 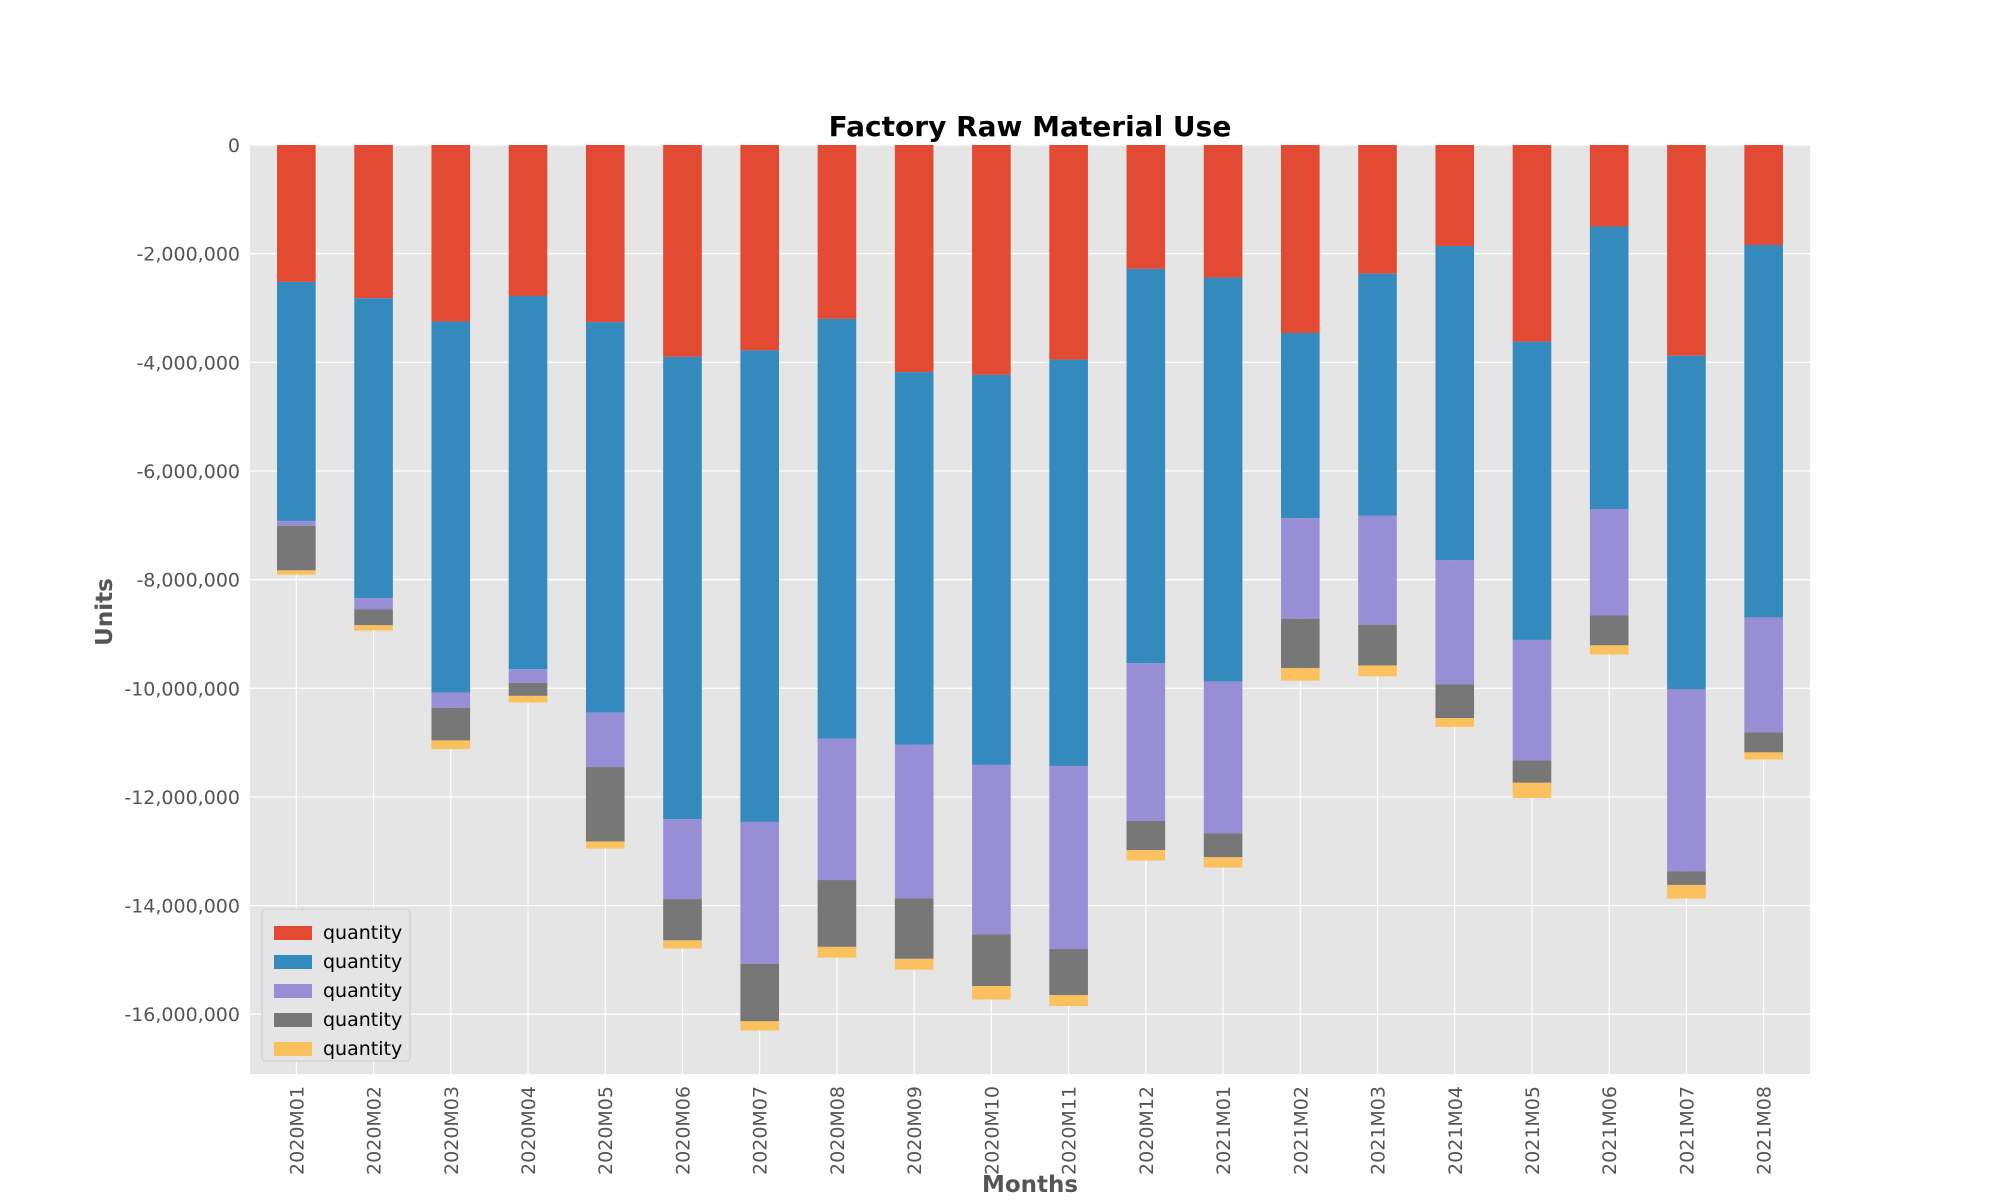 I want to click on x-tick-label: 2021M01, so click(x=1224, y=1130).